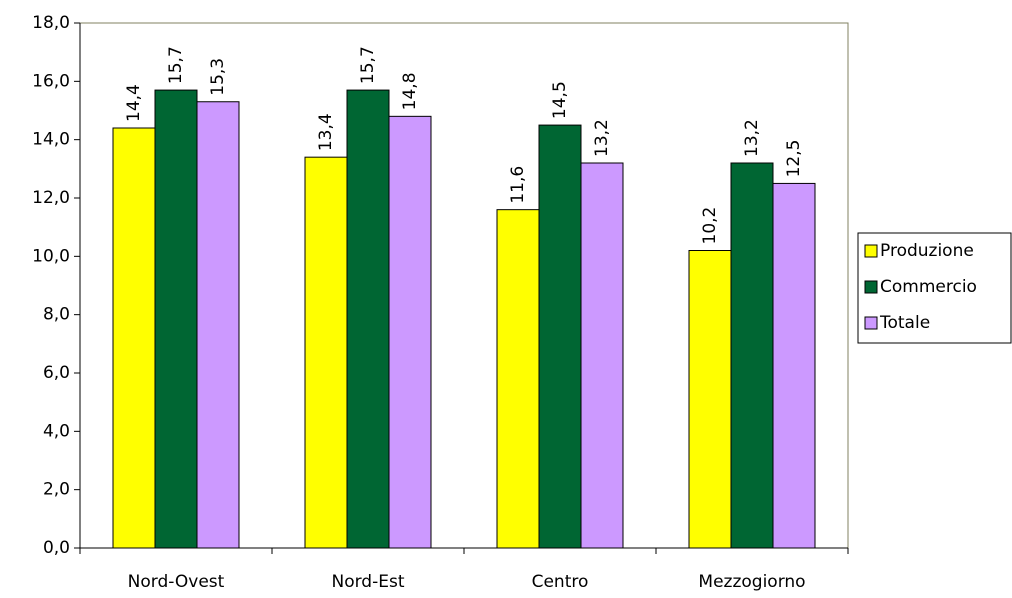 The width and height of the screenshot is (1012, 598). What do you see at coordinates (368, 582) in the screenshot?
I see `x-tick-label: Nord-Est` at bounding box center [368, 582].